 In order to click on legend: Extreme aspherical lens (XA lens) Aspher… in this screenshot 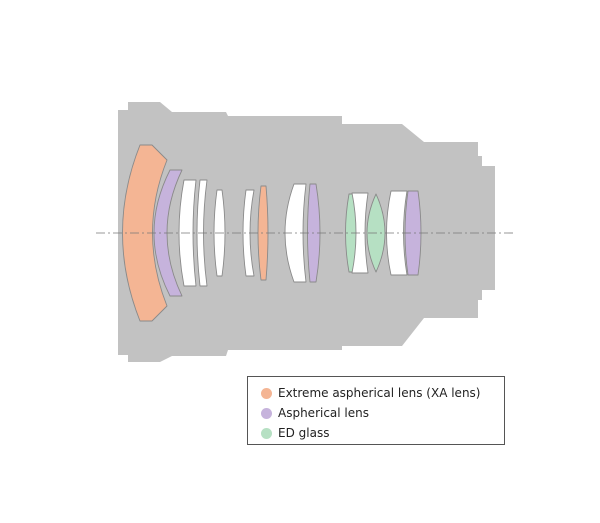, I will do `click(376, 410)`.